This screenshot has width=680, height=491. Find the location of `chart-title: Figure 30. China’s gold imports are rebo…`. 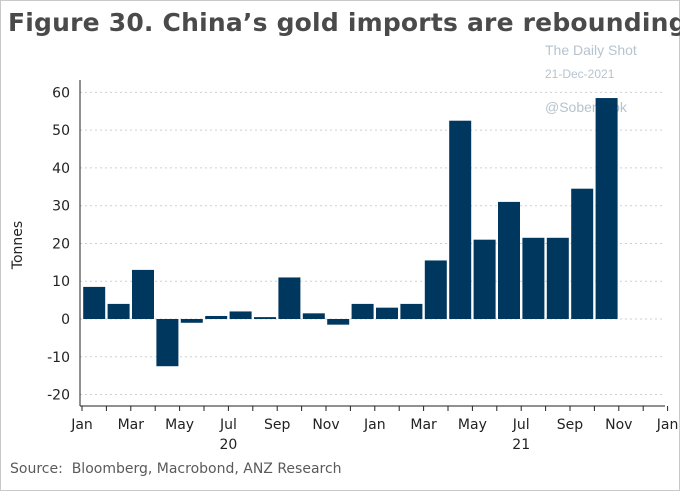

chart-title: Figure 30. China’s gold imports are rebo… is located at coordinates (344, 22).